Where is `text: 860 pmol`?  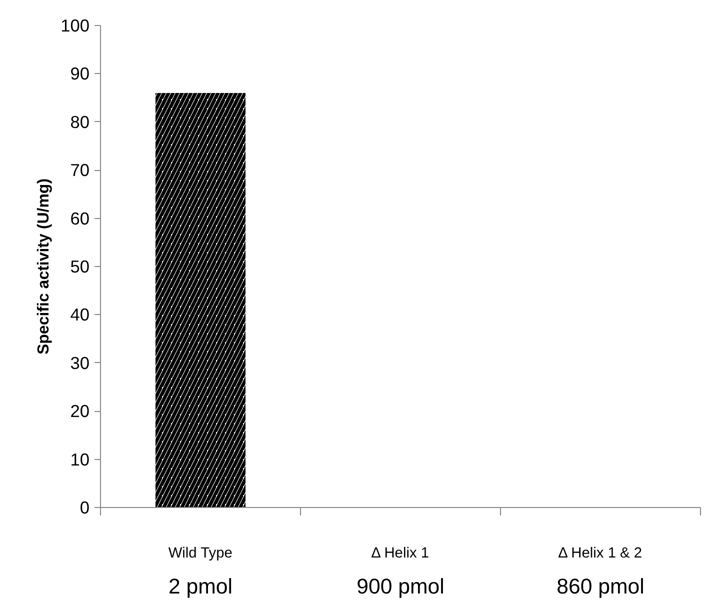
text: 860 pmol is located at coordinates (600, 586).